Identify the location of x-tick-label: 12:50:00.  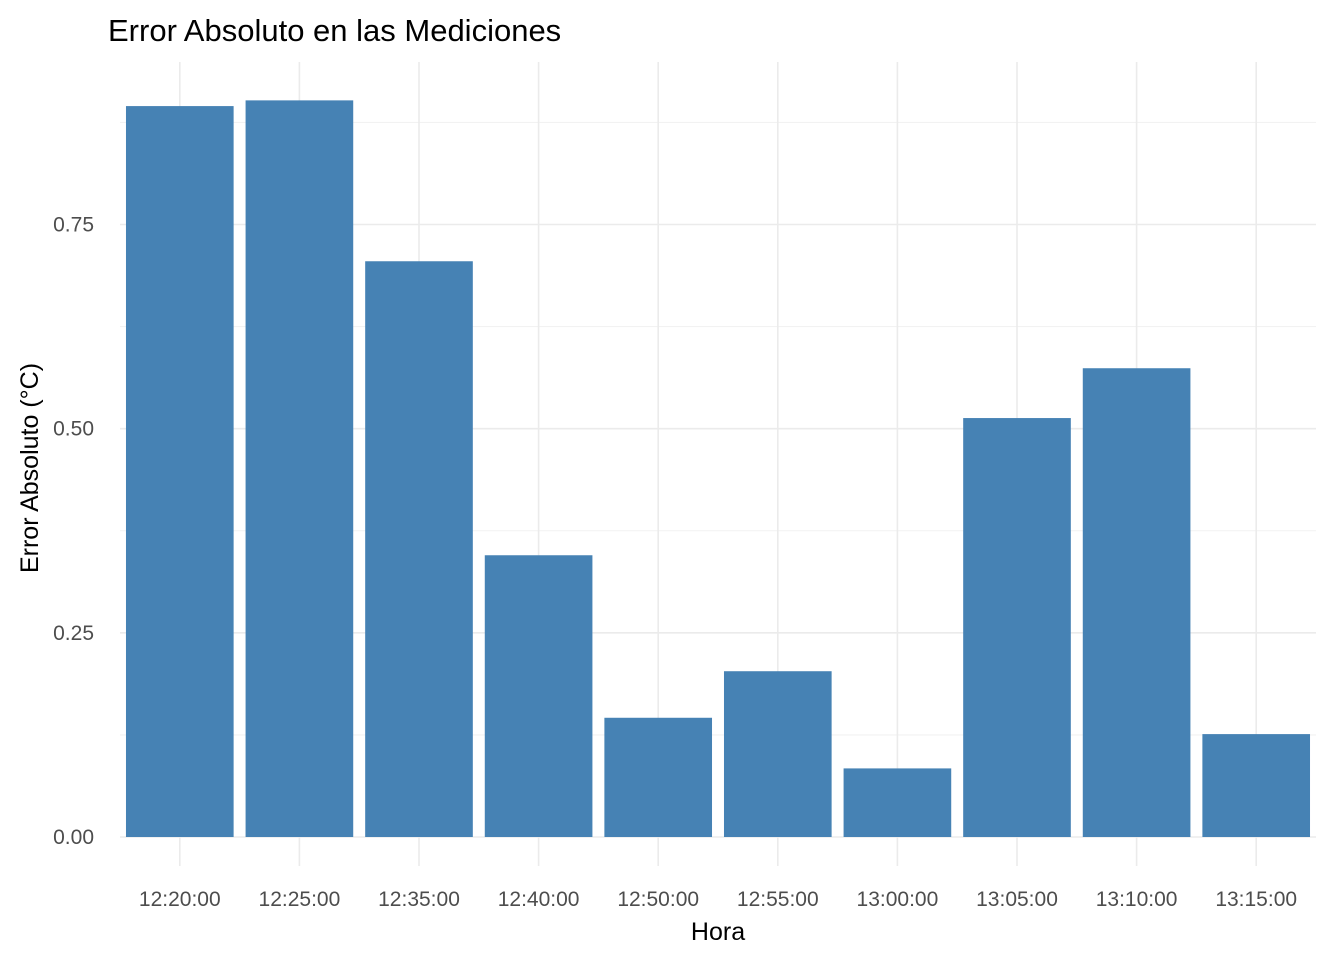
(658, 899).